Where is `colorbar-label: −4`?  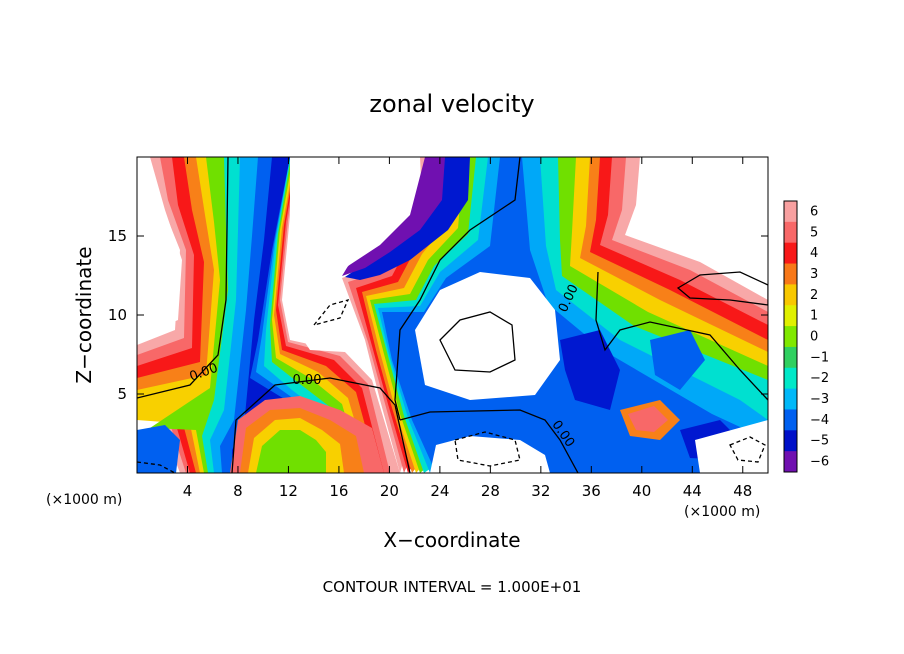 colorbar-label: −4 is located at coordinates (819, 420).